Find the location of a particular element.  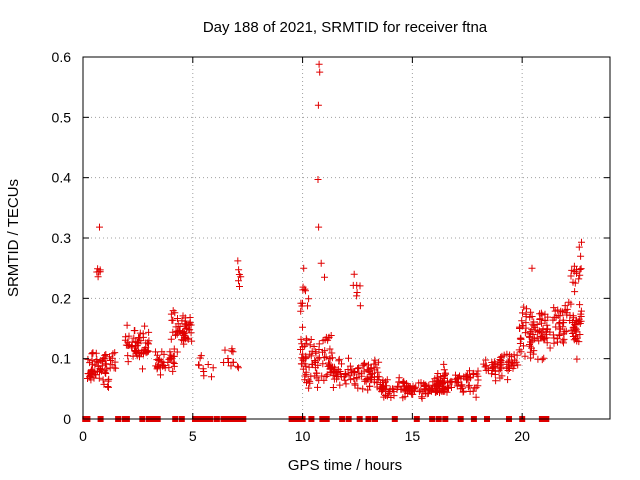

x-tick-label: 15 is located at coordinates (413, 436).